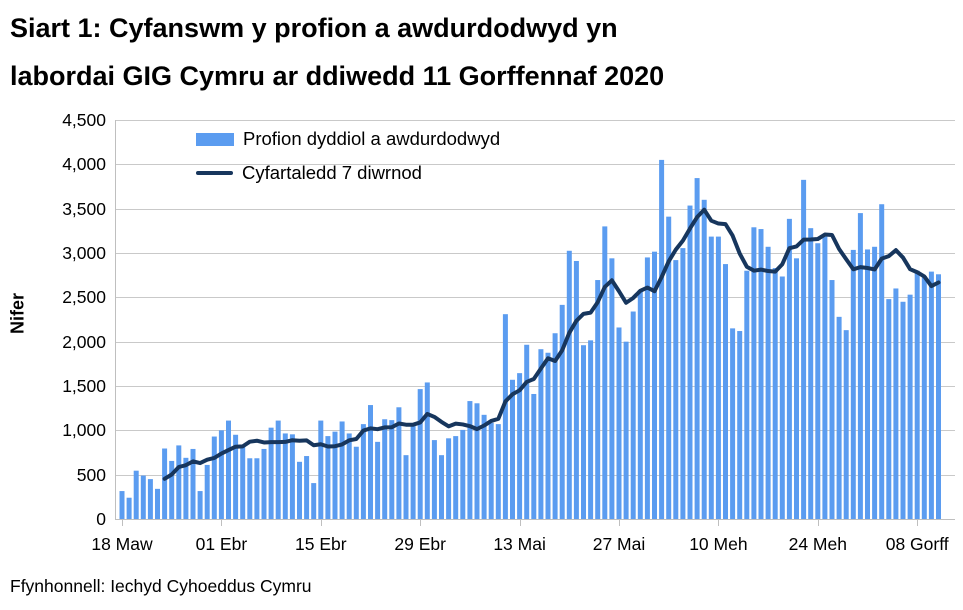 The width and height of the screenshot is (963, 610). Describe the element at coordinates (84, 297) in the screenshot. I see `y-axis-tick-label: 2,500` at that location.